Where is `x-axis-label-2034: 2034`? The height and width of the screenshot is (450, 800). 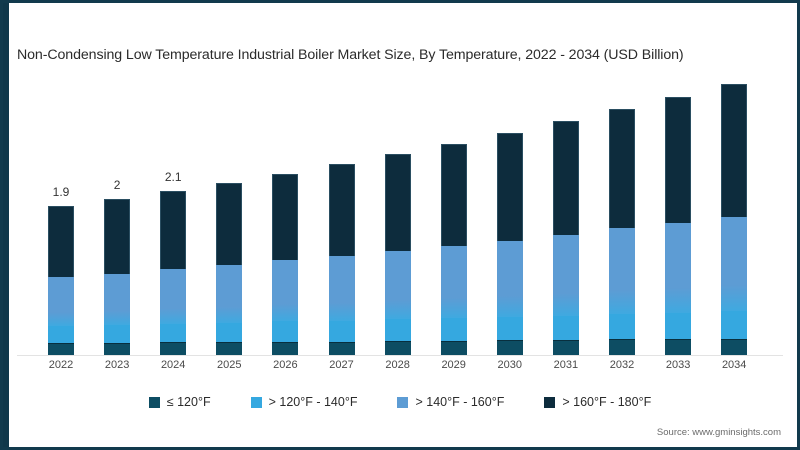
x-axis-label-2034: 2034 is located at coordinates (734, 365).